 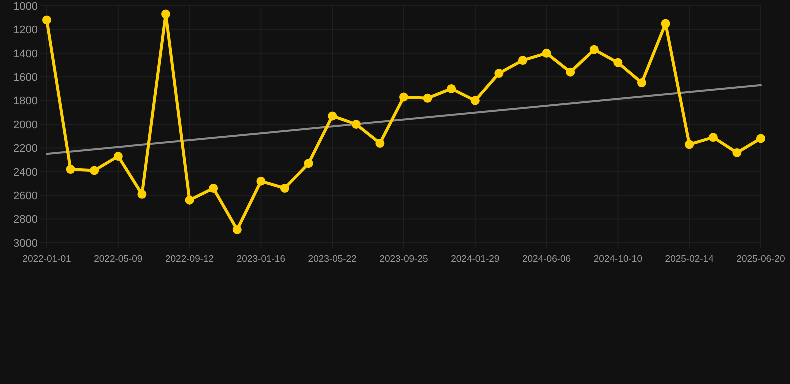 I want to click on y-tick-label: 2000, so click(x=26, y=125).